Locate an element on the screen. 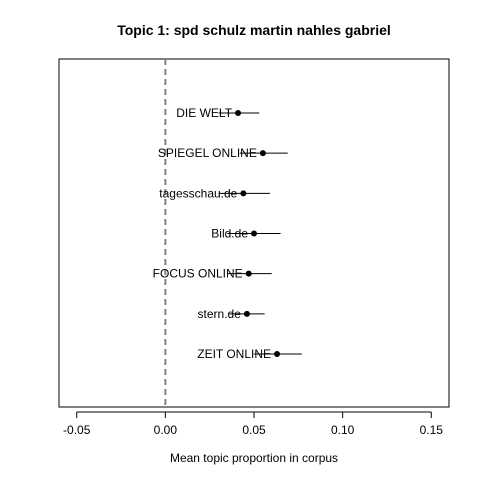  estimate-group: Bild.de is located at coordinates (246, 234).